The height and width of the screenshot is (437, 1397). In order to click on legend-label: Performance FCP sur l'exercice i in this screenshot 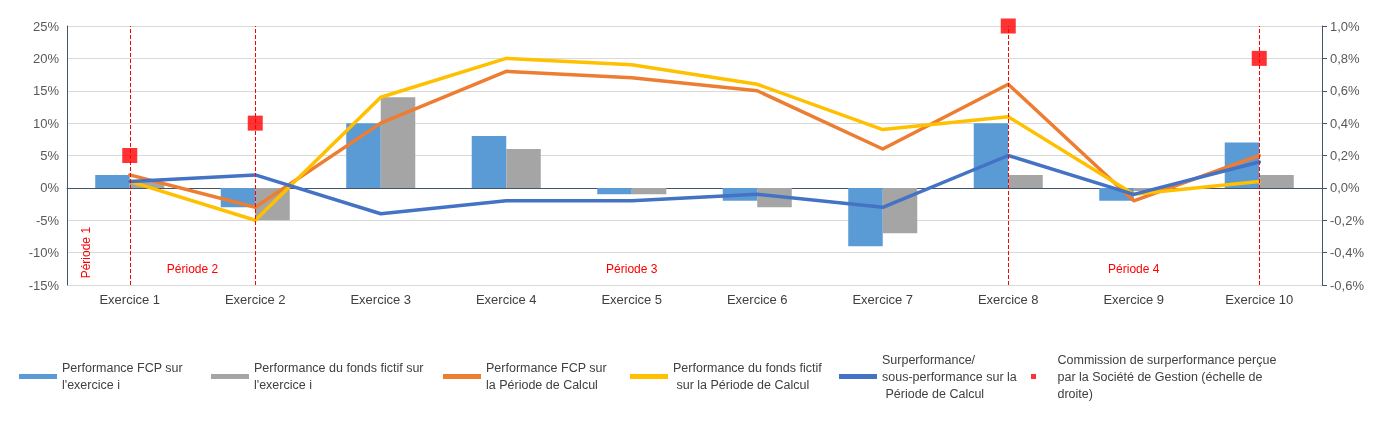, I will do `click(124, 376)`.